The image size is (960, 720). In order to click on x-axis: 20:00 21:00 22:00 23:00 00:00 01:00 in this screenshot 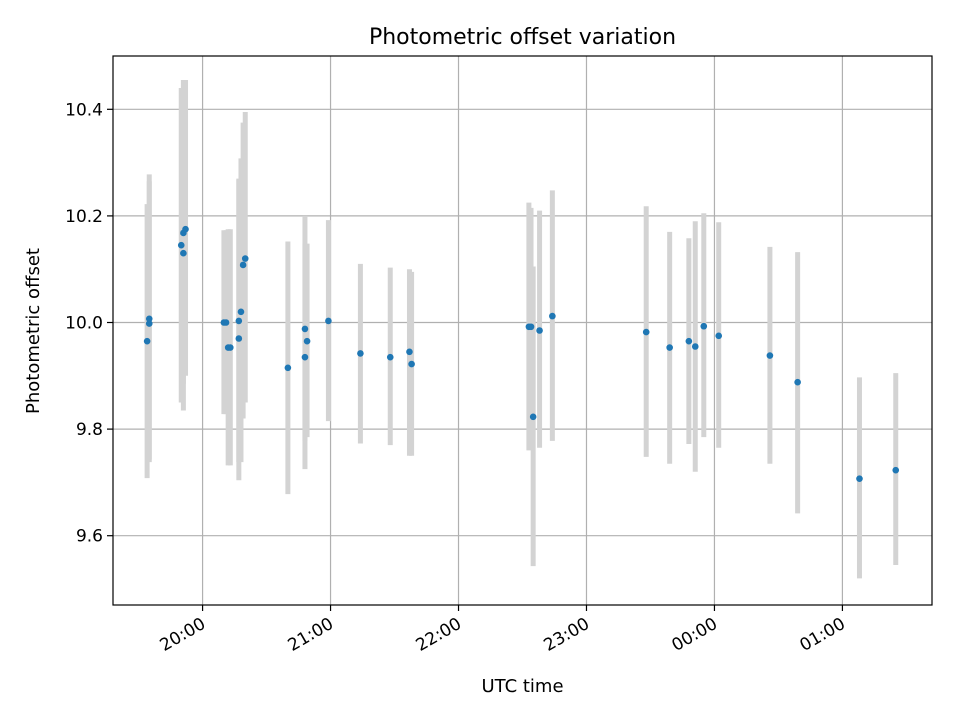, I will do `click(503, 630)`.